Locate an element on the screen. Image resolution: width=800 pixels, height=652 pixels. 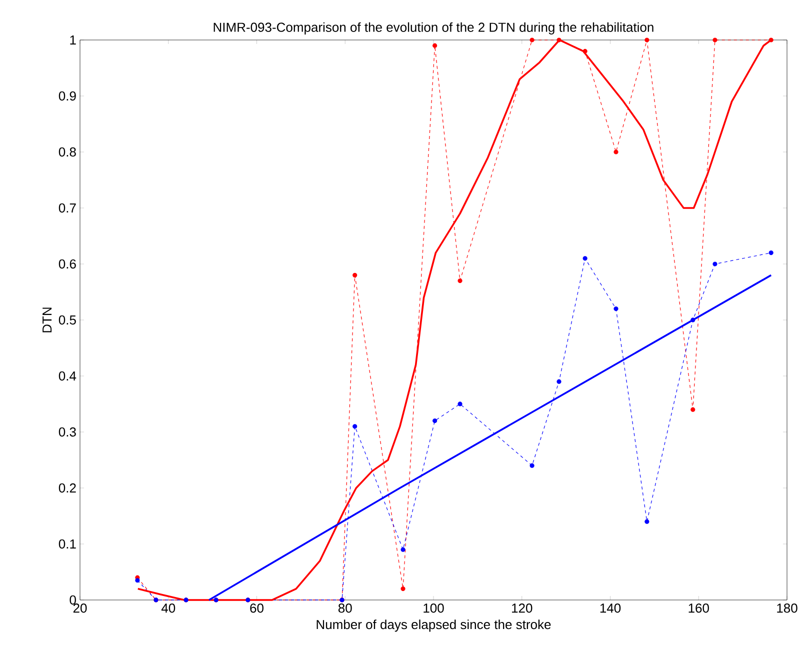
y-tick-label: 0.3 is located at coordinates (67, 432).